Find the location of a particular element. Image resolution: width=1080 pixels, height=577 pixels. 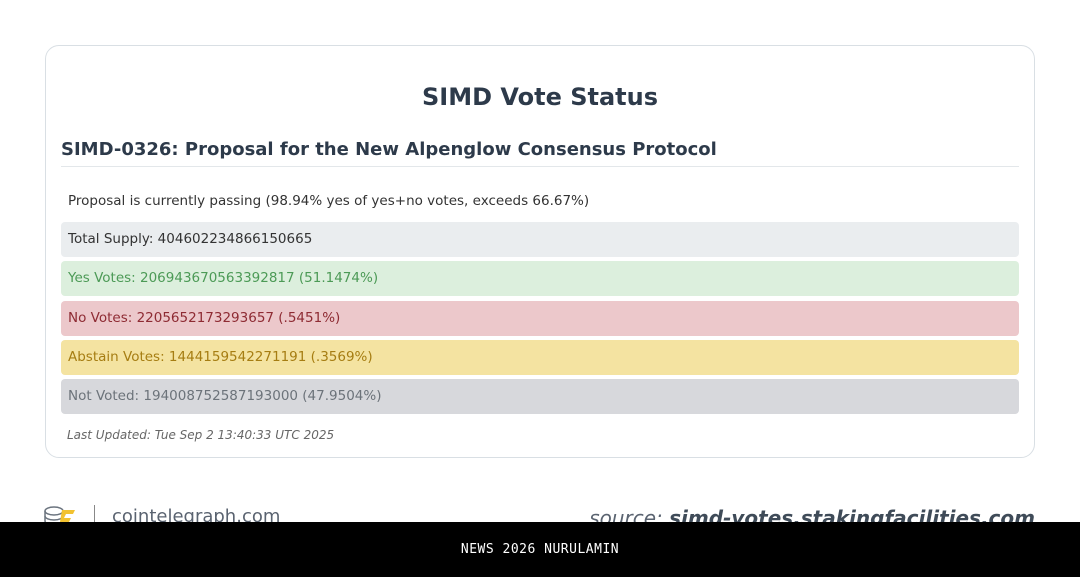

footer-site-name: cointelegraph.com is located at coordinates (196, 516).